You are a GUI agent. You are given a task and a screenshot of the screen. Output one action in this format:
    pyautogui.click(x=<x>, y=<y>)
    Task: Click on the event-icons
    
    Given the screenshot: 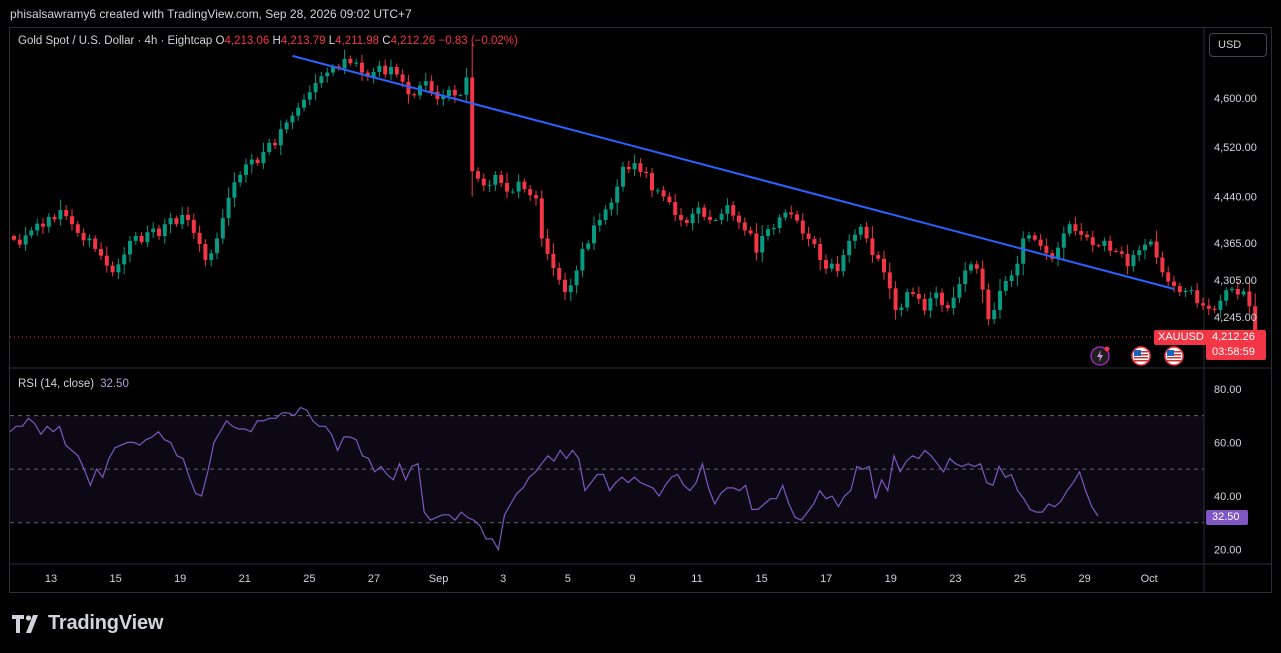 What is the action you would take?
    pyautogui.click(x=1137, y=356)
    